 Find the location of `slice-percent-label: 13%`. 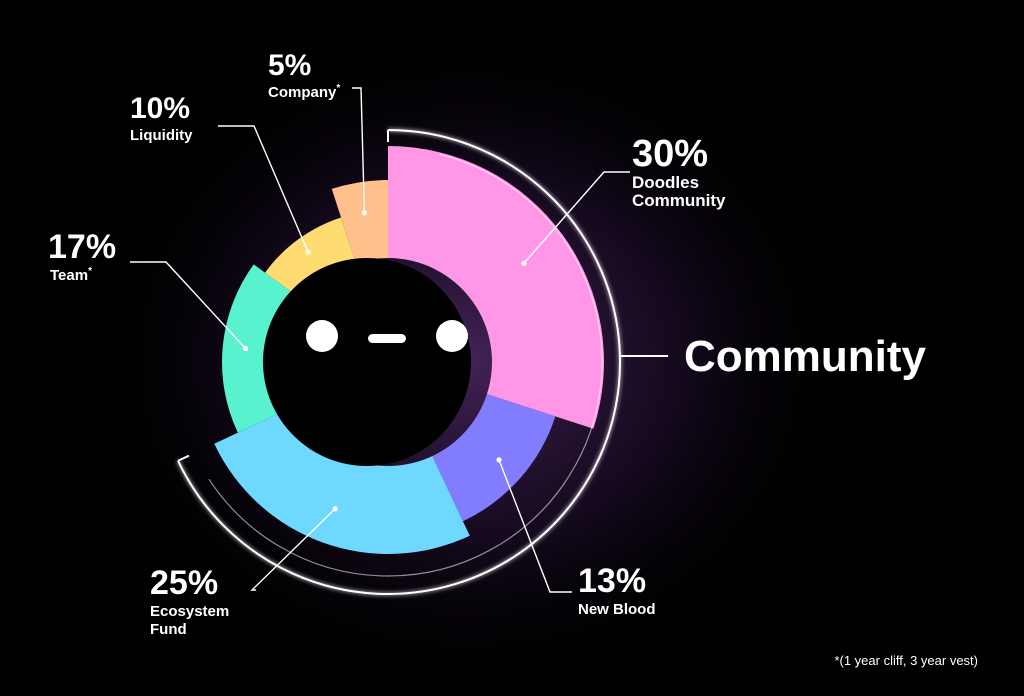

slice-percent-label: 13% is located at coordinates (612, 581).